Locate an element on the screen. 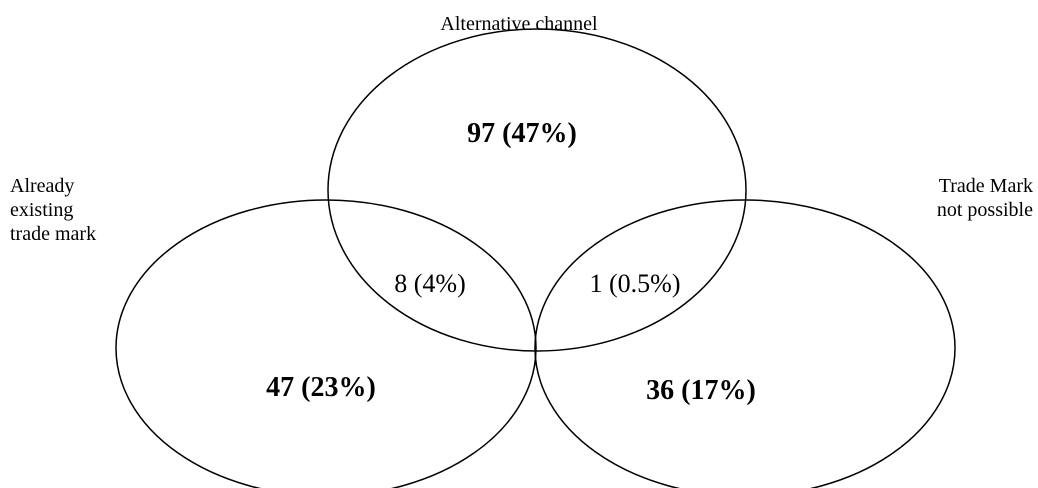 The image size is (1038, 488). set-label-line: trade mark is located at coordinates (53, 234).